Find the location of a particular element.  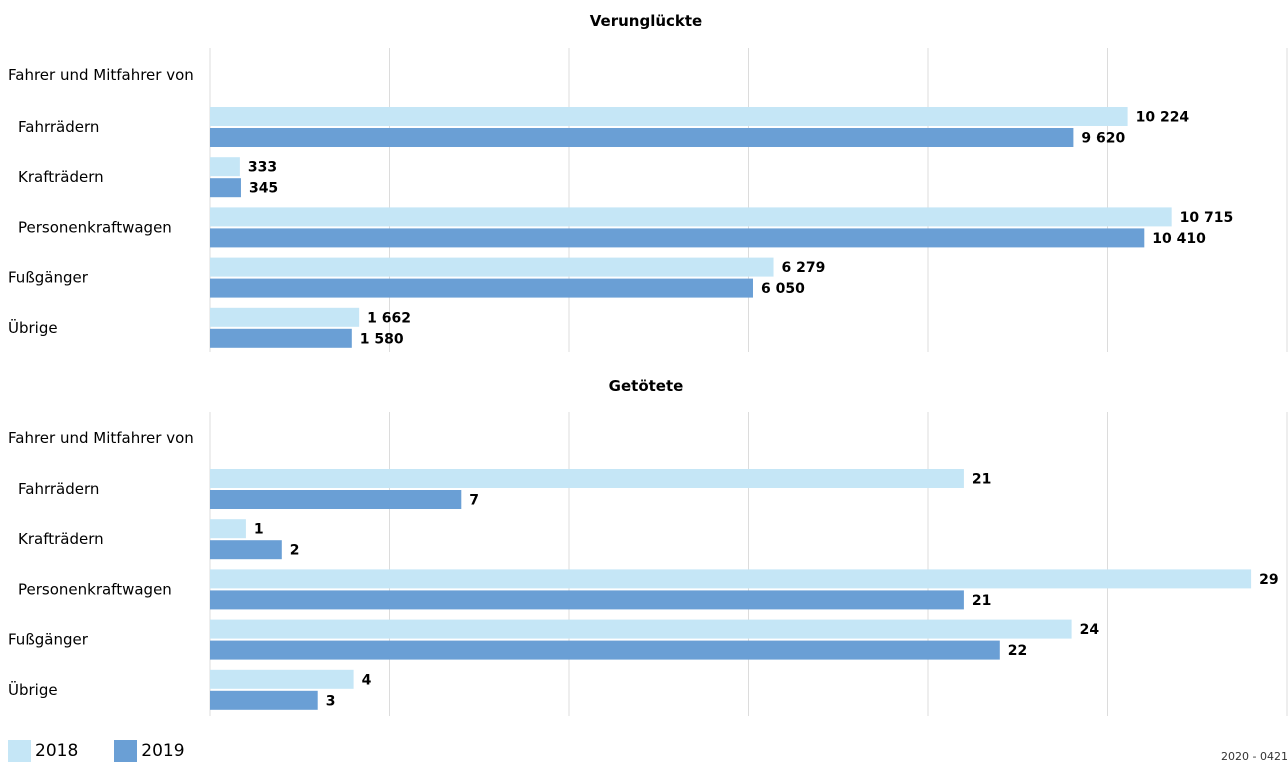

legend-label-2019: 2019 is located at coordinates (163, 751).